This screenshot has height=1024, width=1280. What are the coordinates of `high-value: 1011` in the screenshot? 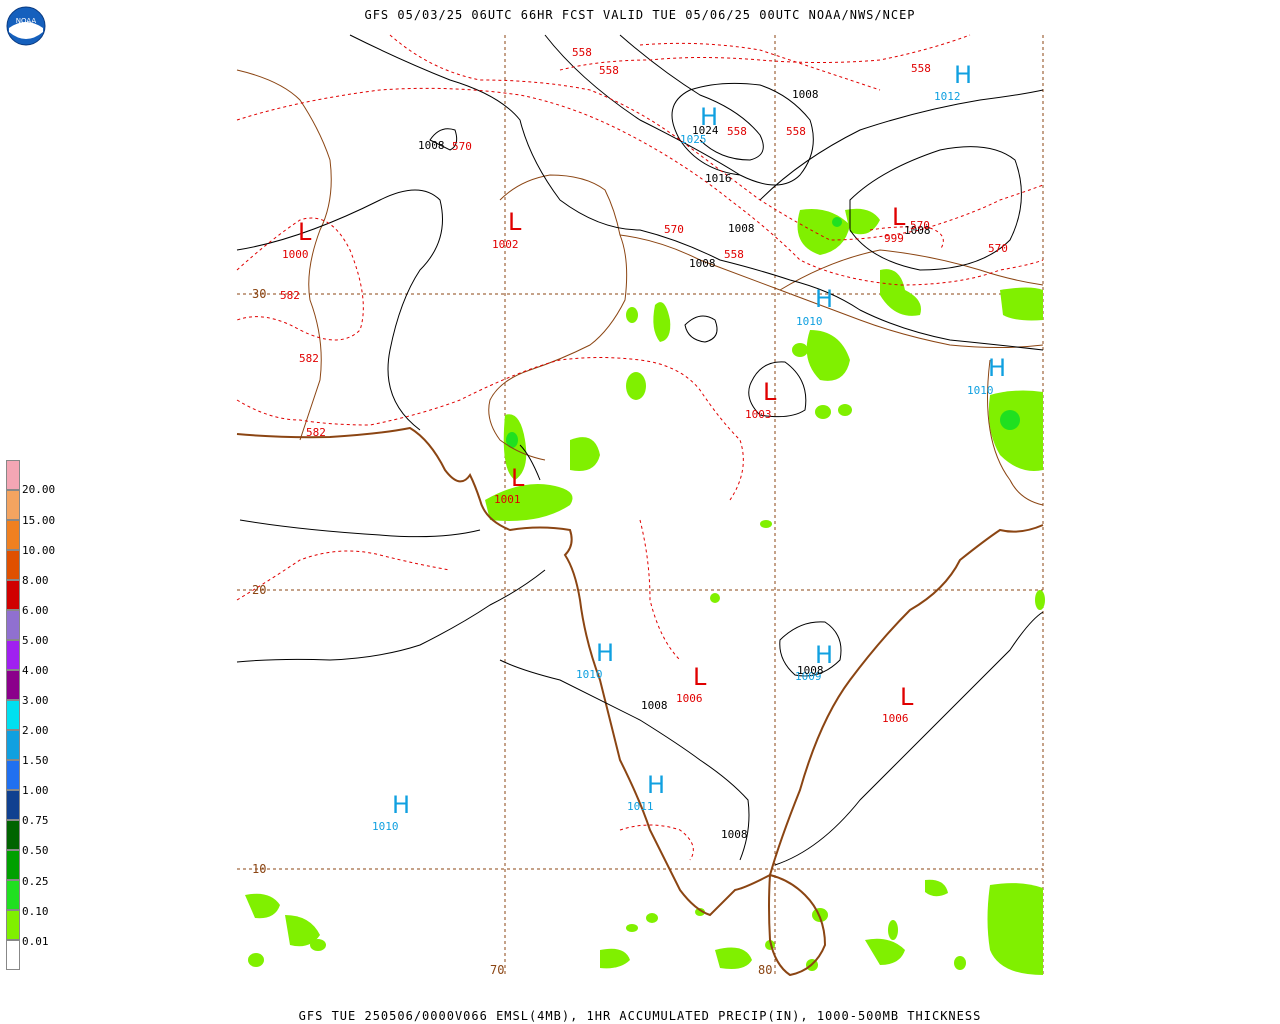 It's located at (640, 806).